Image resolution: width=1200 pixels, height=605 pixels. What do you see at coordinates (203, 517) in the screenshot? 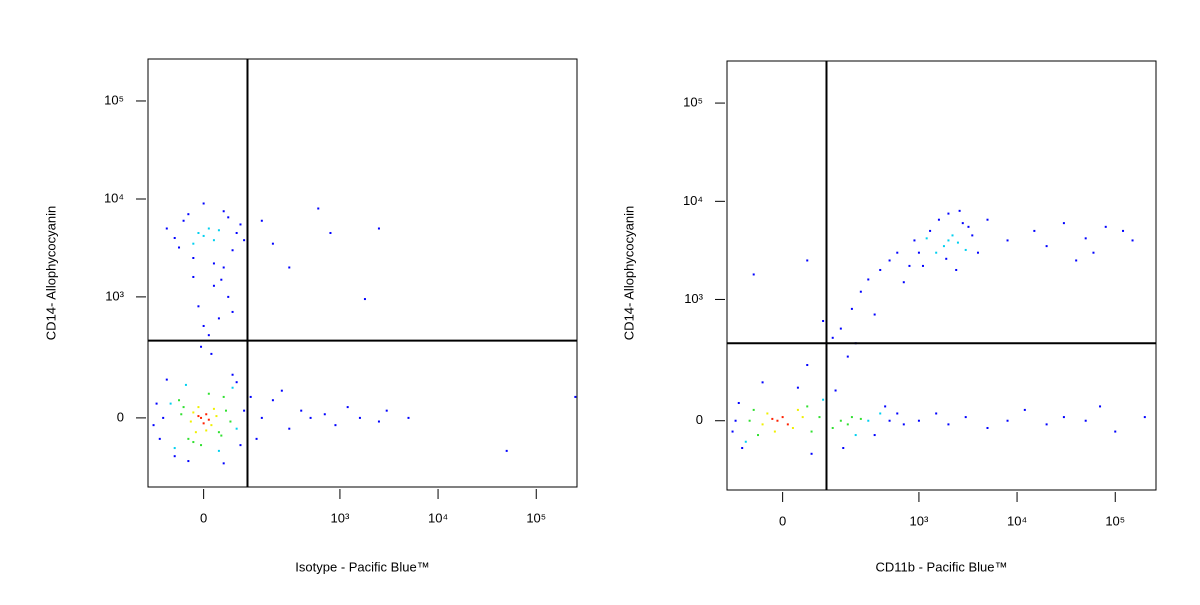
I see `x-tick-label: 0` at bounding box center [203, 517].